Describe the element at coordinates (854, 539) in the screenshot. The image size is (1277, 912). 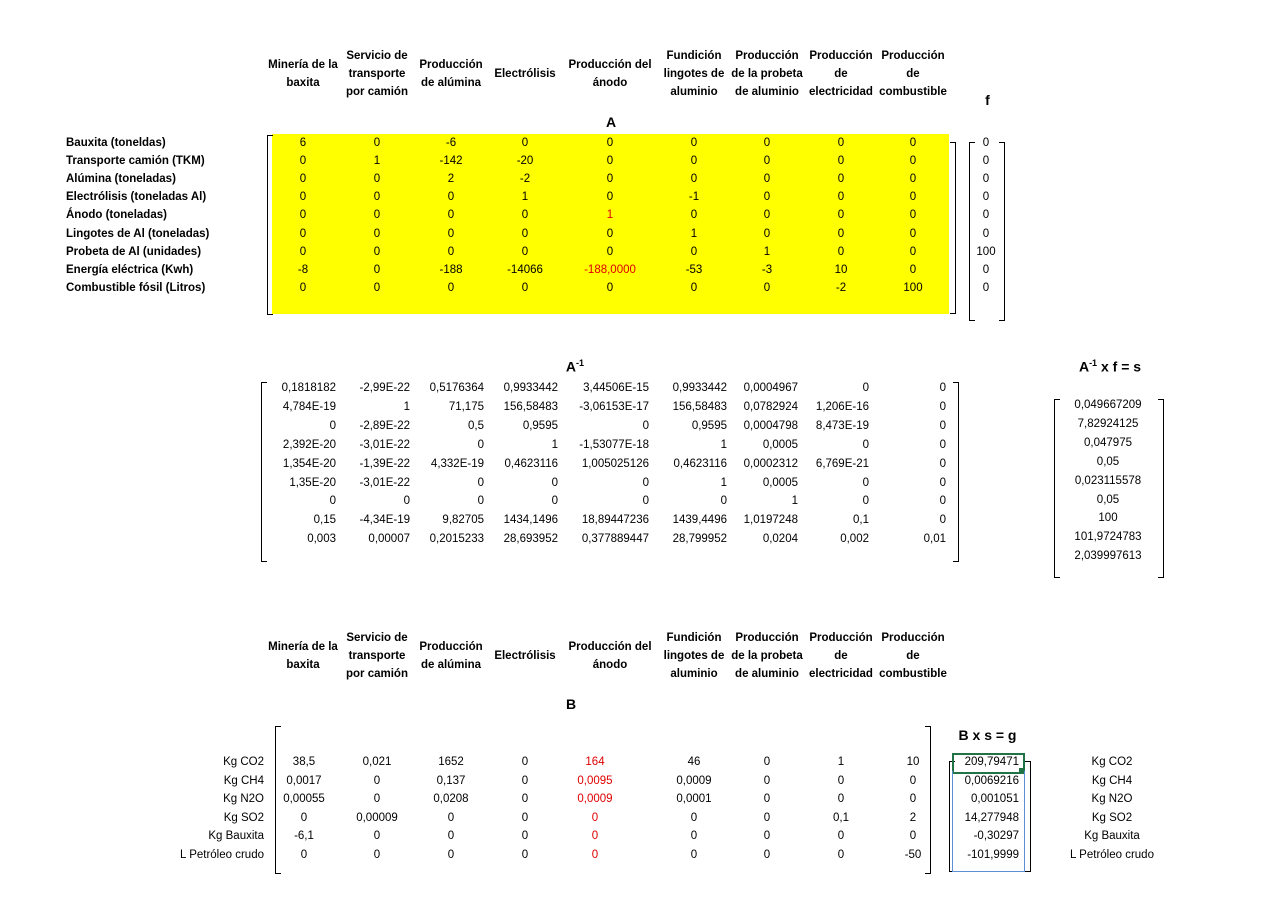
I see `matrix-cell: 0,002` at that location.